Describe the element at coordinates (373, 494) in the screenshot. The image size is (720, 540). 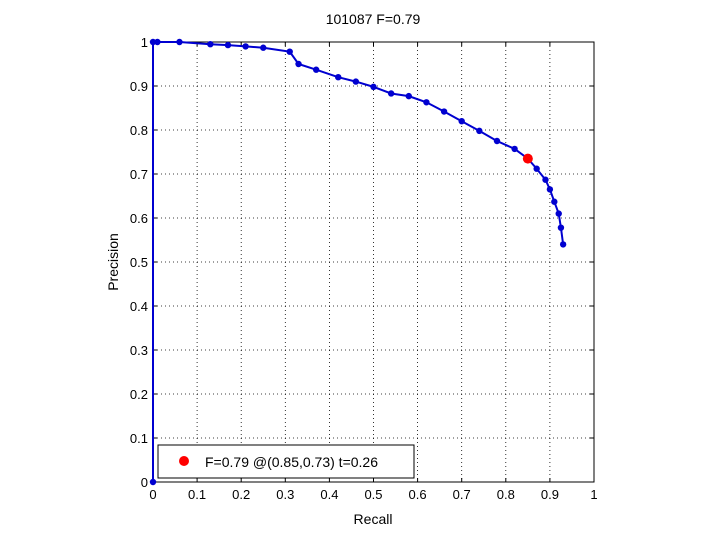
I see `x-tick-label: 0.5` at that location.